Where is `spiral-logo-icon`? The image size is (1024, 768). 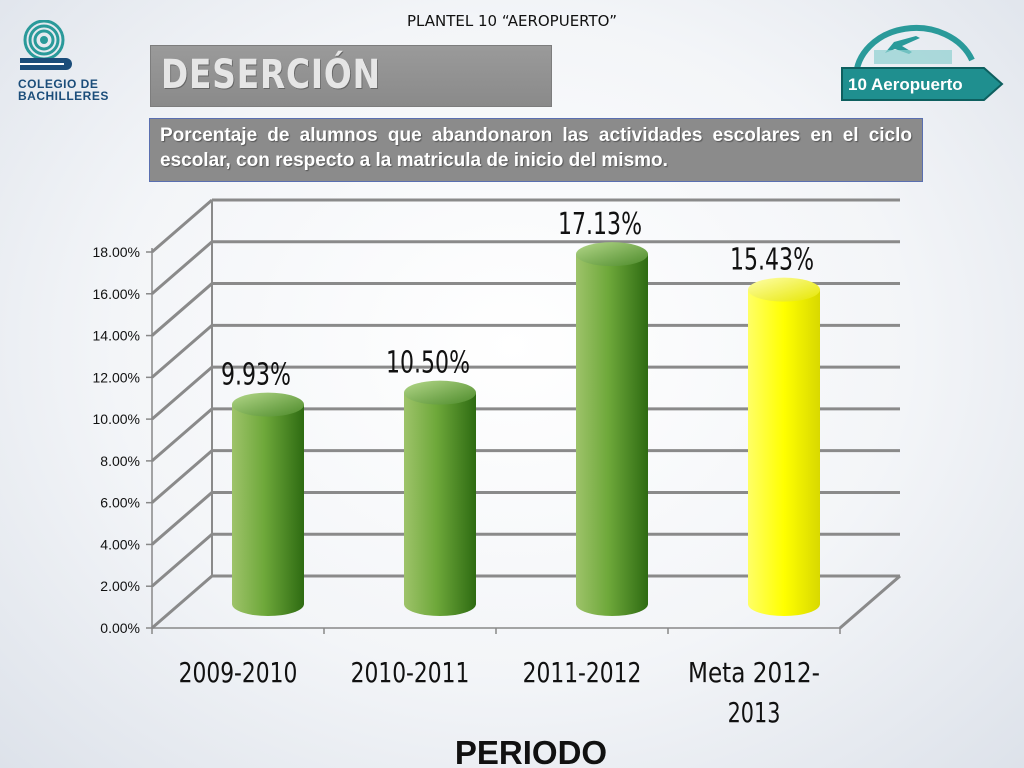
spiral-logo-icon is located at coordinates (46, 44).